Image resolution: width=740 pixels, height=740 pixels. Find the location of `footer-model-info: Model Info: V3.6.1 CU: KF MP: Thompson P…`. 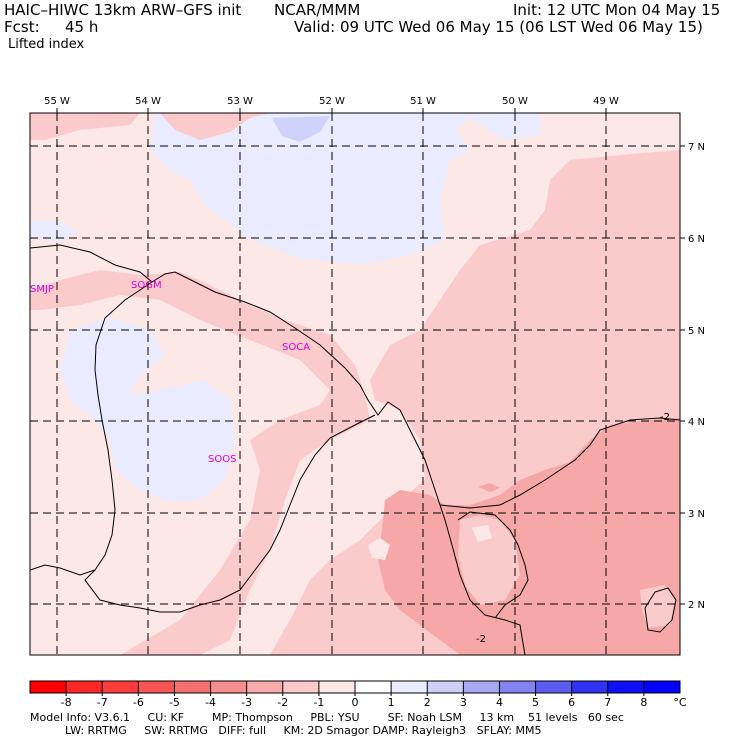

footer-model-info: Model Info: V3.6.1 CU: KF MP: Thompson P… is located at coordinates (327, 717).